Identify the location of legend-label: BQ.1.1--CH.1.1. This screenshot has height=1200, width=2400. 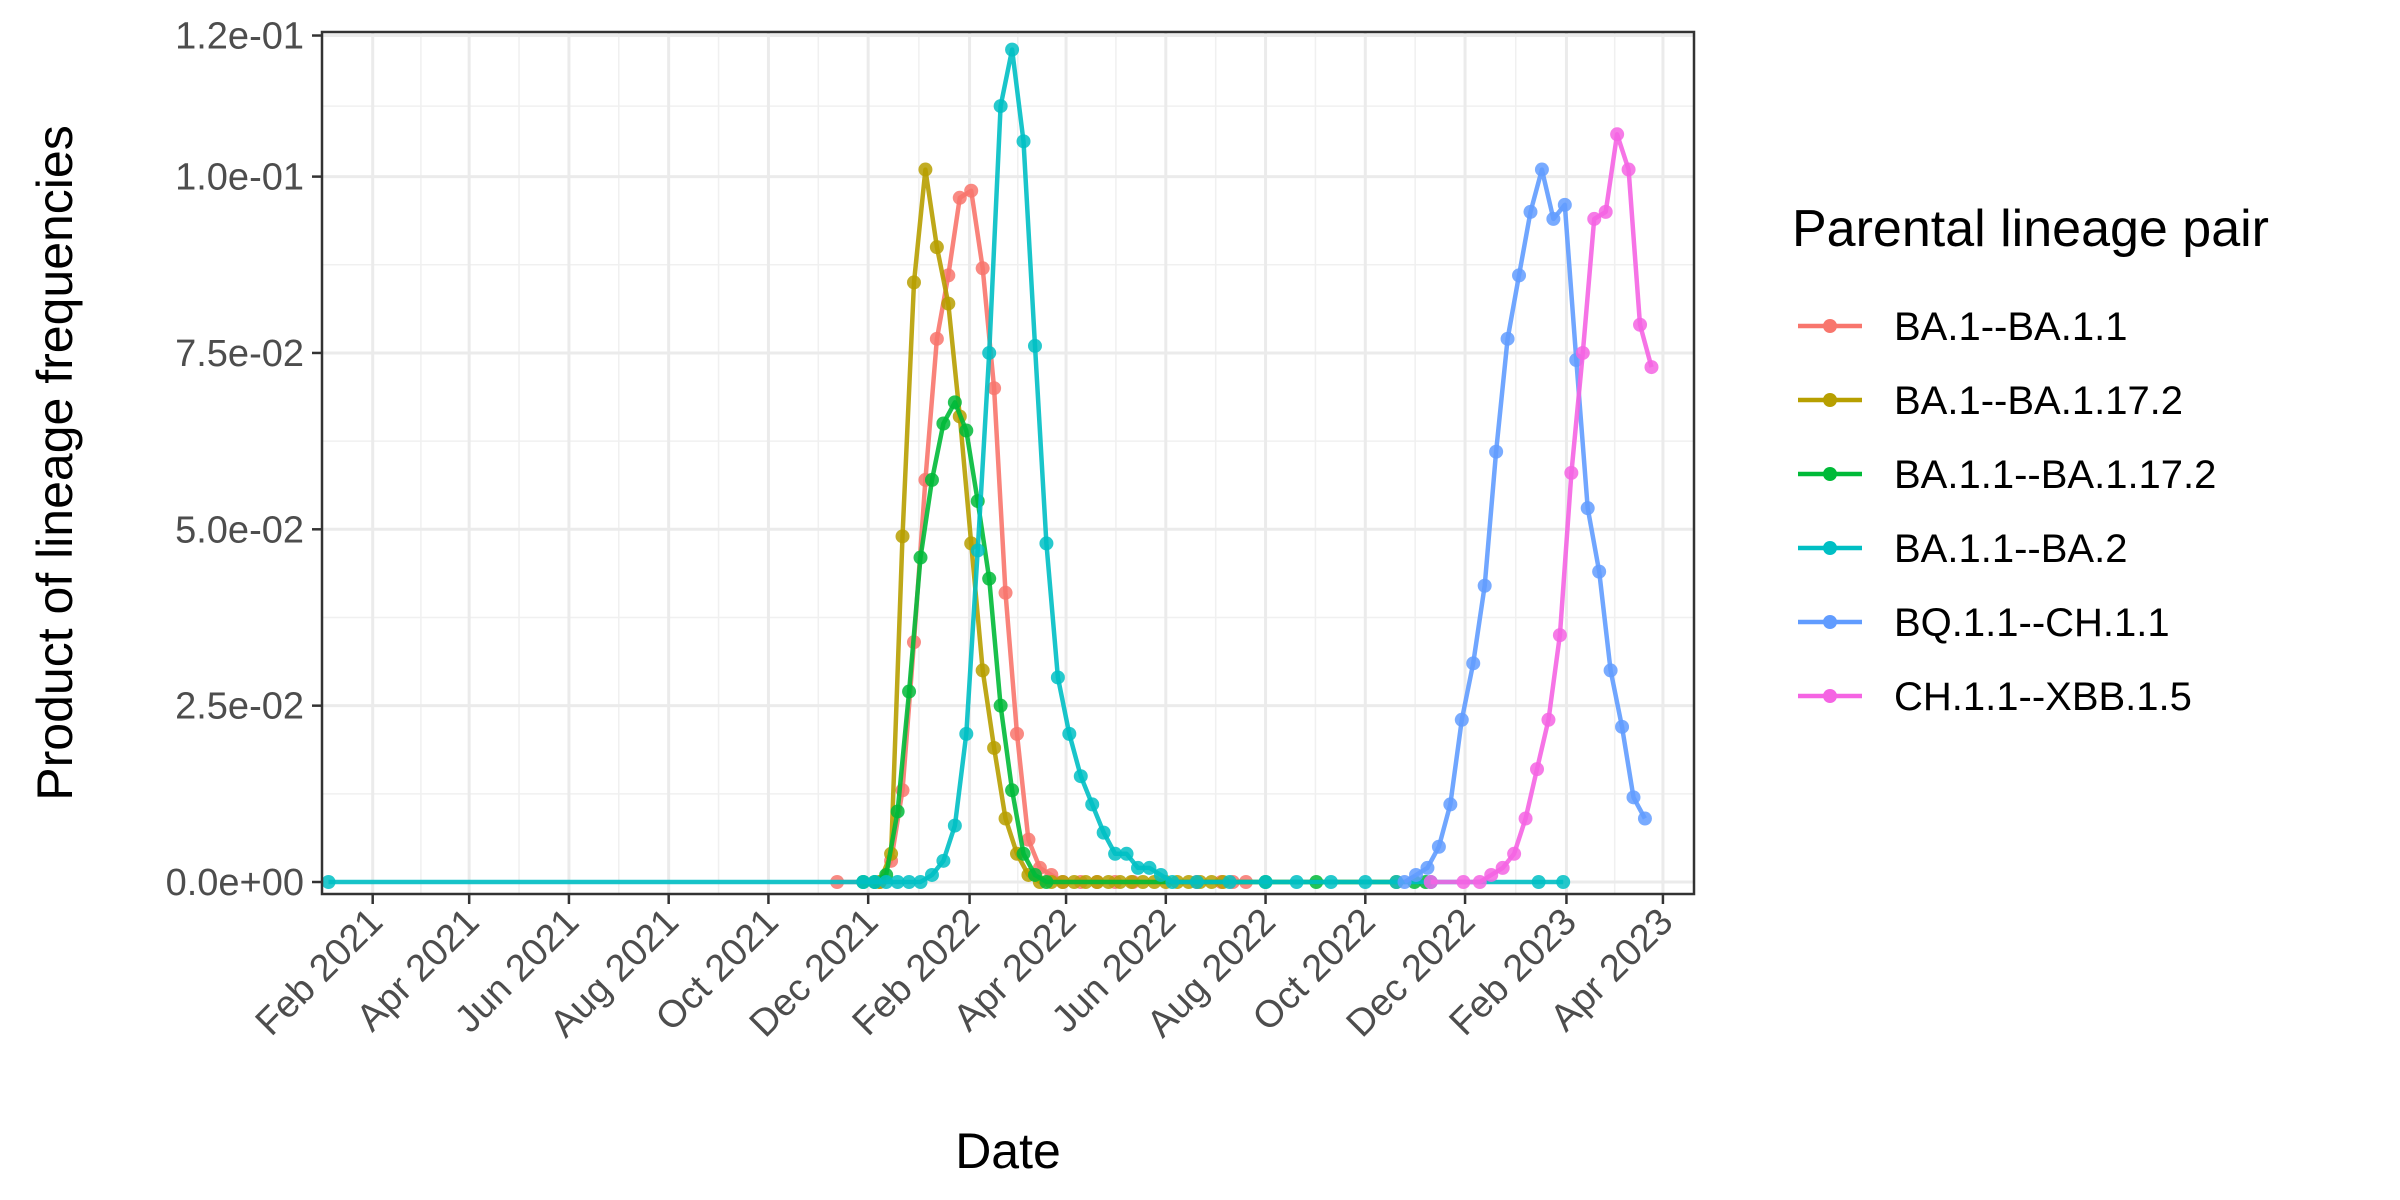
(2032, 623).